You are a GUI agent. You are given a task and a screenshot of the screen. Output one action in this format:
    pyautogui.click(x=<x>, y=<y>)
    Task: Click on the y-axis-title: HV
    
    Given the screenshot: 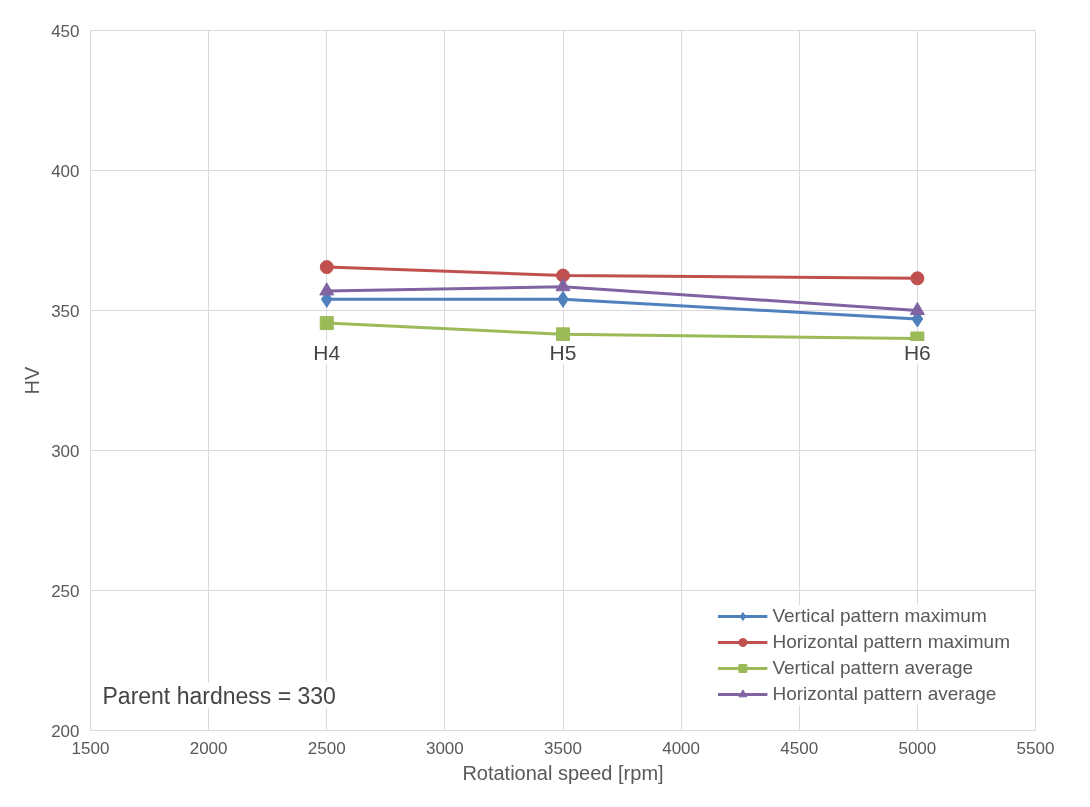 What is the action you would take?
    pyautogui.click(x=32, y=380)
    